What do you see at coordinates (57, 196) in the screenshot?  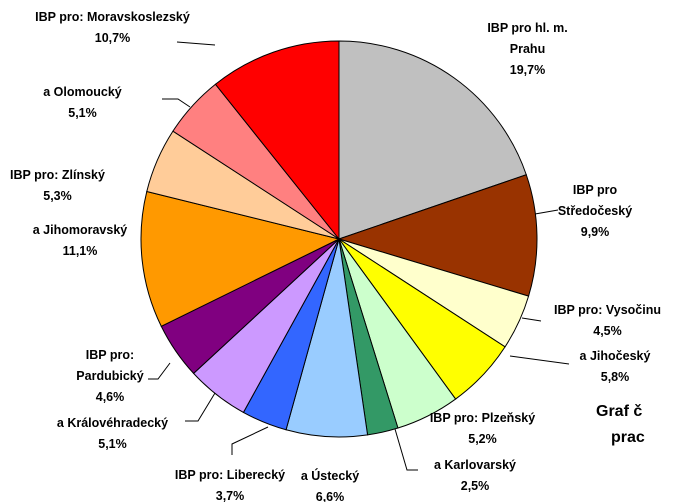 I see `value-label: 5,3%` at bounding box center [57, 196].